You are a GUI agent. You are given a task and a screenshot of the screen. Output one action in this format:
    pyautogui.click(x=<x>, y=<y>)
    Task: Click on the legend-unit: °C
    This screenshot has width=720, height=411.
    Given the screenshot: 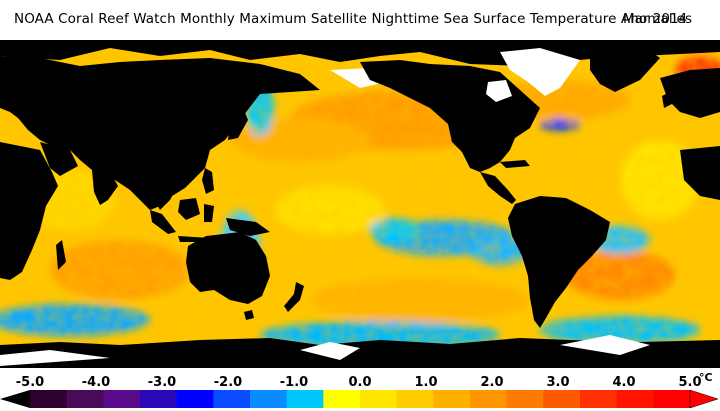 What is the action you would take?
    pyautogui.click(x=706, y=377)
    